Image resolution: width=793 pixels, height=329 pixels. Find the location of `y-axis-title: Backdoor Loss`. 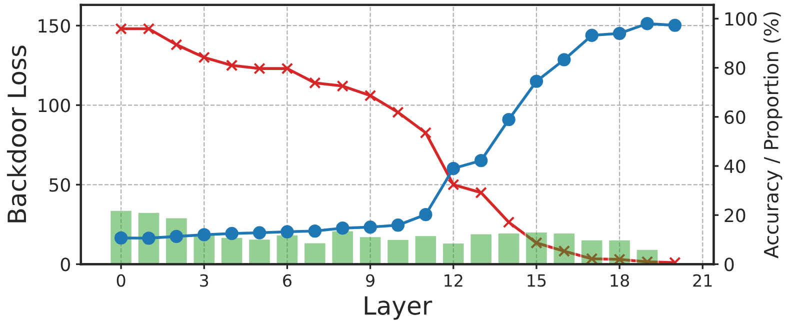

y-axis-title: Backdoor Loss is located at coordinates (16, 134).